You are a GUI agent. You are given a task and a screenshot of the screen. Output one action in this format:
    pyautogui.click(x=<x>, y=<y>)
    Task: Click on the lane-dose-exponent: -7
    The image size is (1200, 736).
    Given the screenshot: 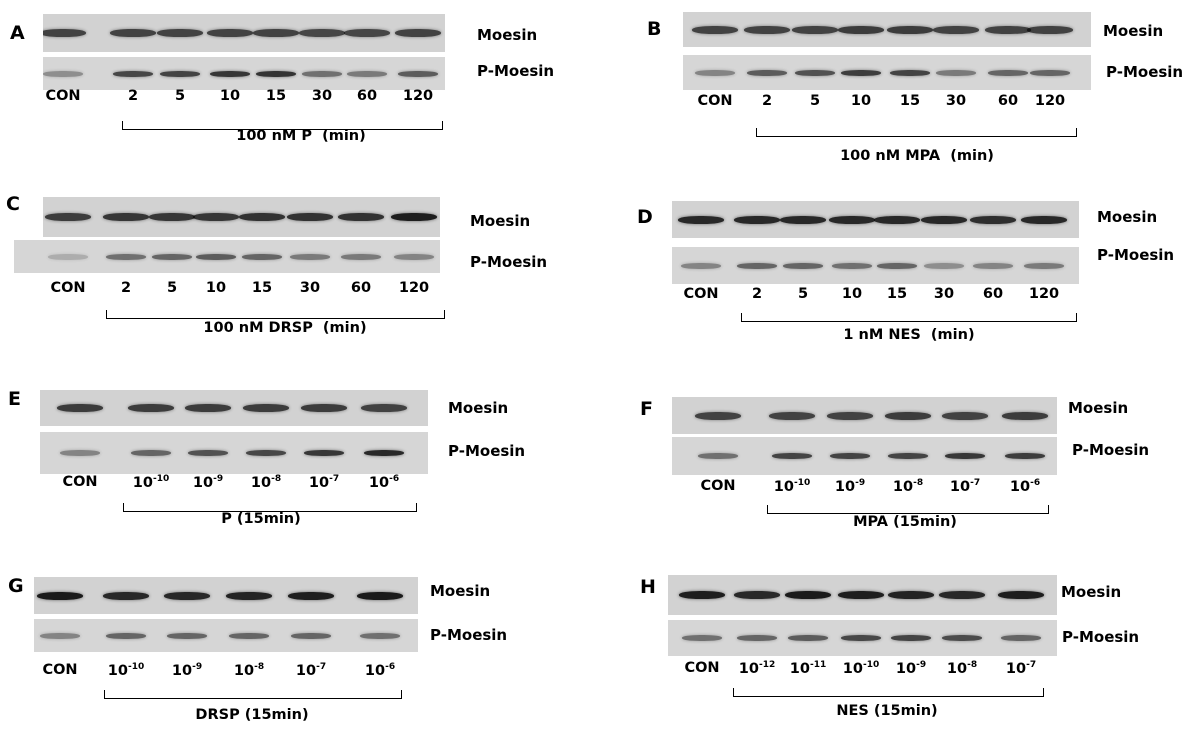 What is the action you would take?
    pyautogui.click(x=334, y=479)
    